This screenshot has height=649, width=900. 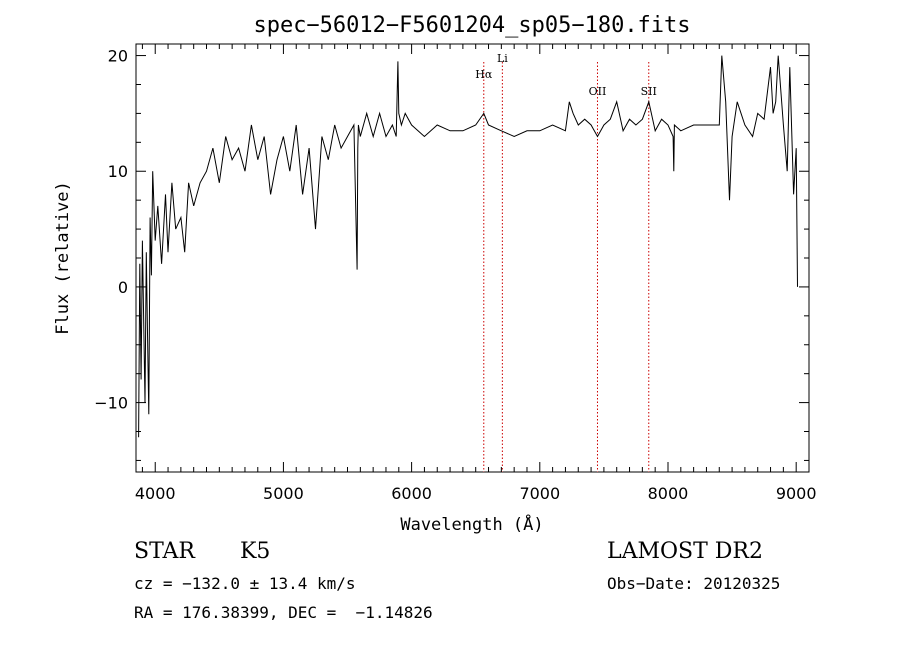 What do you see at coordinates (283, 612) in the screenshot?
I see `coordinates: RA = 176.38399, DEC = −1.14826` at bounding box center [283, 612].